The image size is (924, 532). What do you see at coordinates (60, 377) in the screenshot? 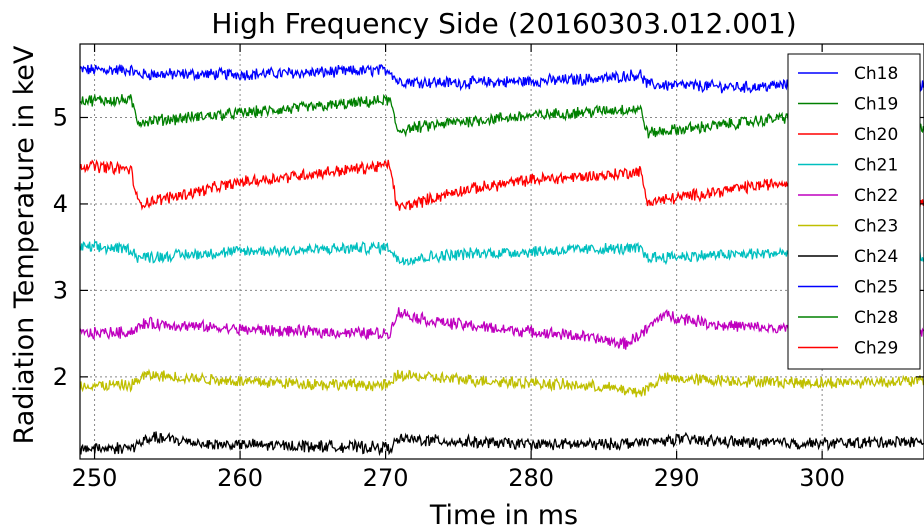
I see `y-tick-label: 2` at bounding box center [60, 377].